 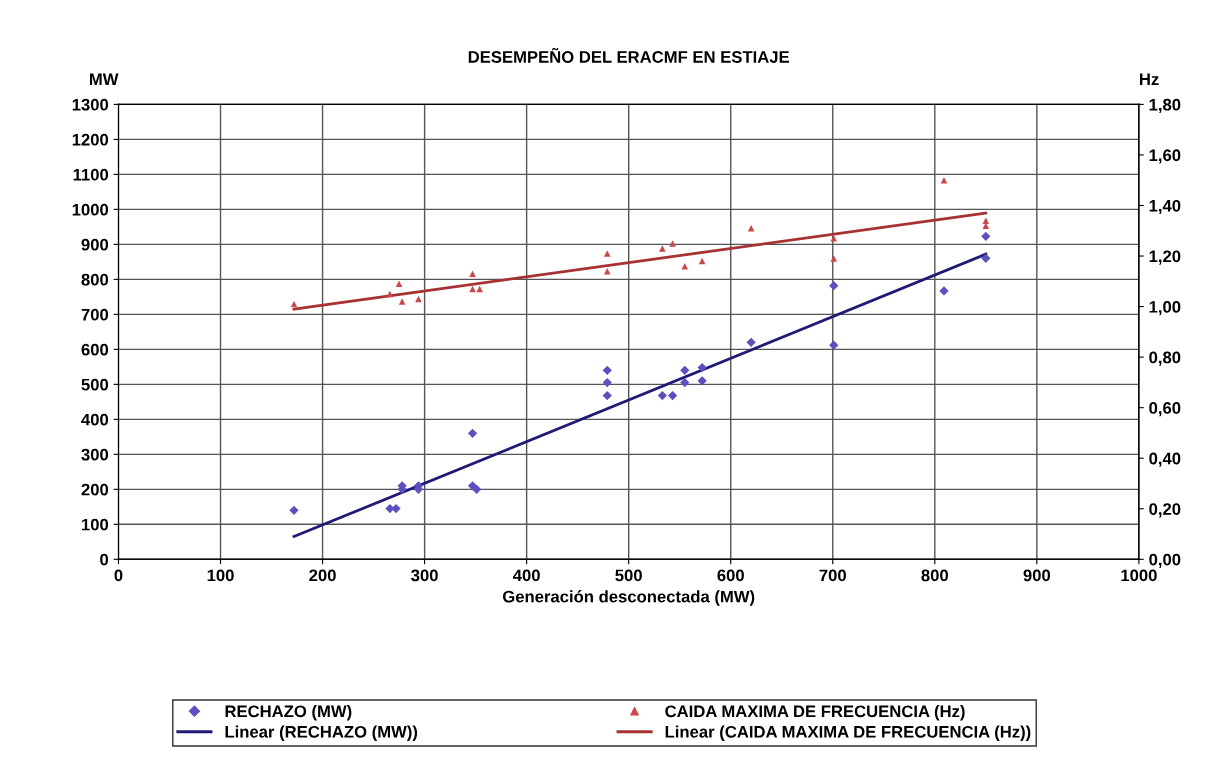 What do you see at coordinates (1165, 207) in the screenshot?
I see `y2-tick-label: 1,40` at bounding box center [1165, 207].